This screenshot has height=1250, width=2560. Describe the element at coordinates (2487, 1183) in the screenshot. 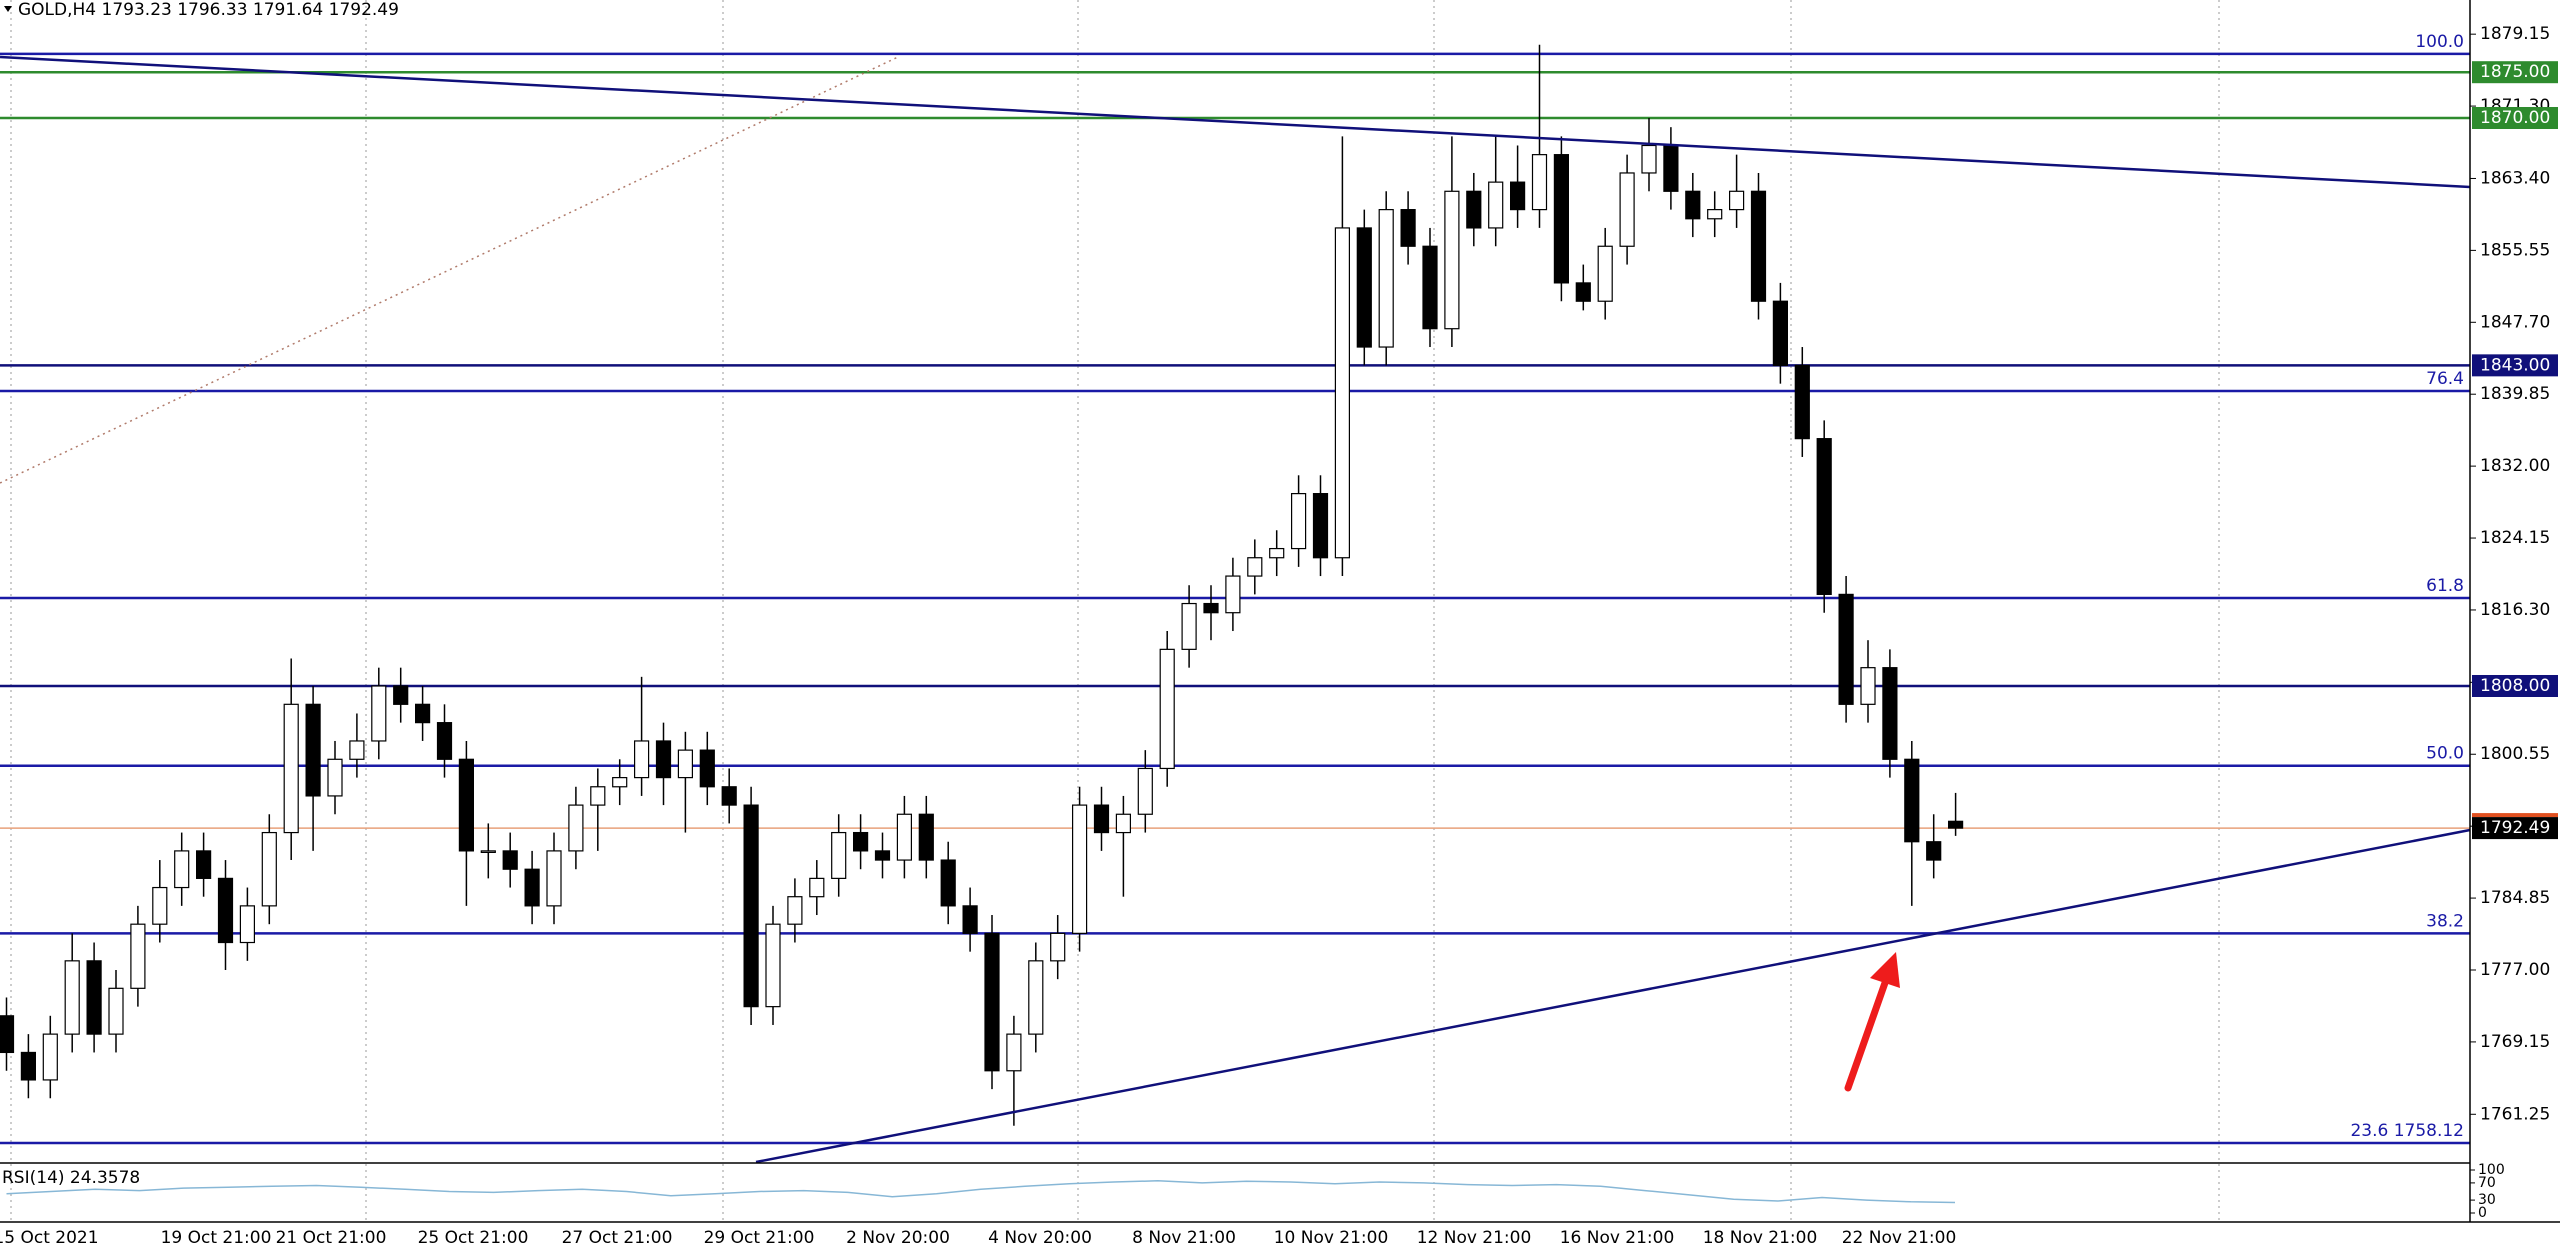

I see `rsi-tick-label: 70` at that location.